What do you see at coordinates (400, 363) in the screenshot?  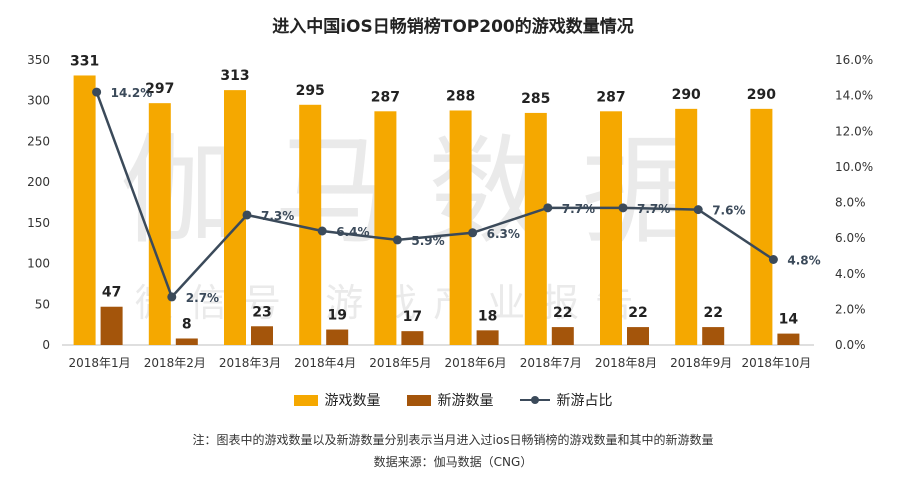 I see `x-tick-label: 2018年5月` at bounding box center [400, 363].